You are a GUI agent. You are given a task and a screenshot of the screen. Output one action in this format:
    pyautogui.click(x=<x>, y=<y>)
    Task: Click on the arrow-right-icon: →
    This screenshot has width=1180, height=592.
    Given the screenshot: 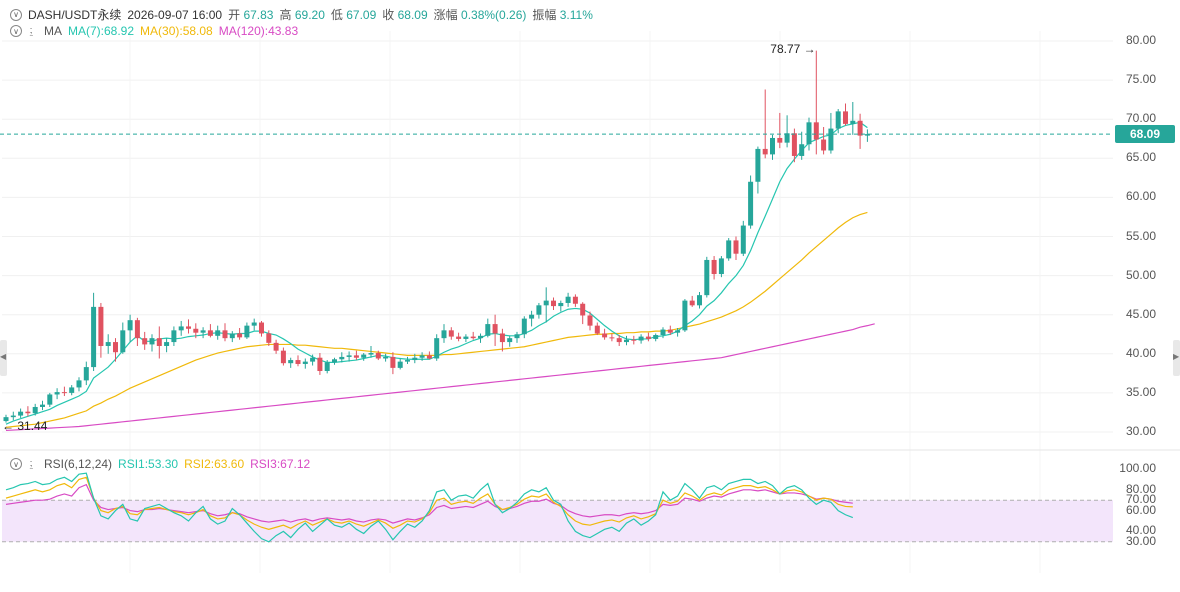 What is the action you would take?
    pyautogui.click(x=809, y=48)
    